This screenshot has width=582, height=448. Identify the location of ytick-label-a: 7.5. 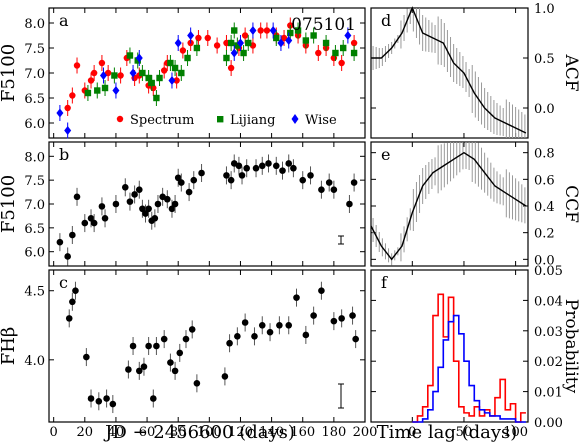
(34, 49).